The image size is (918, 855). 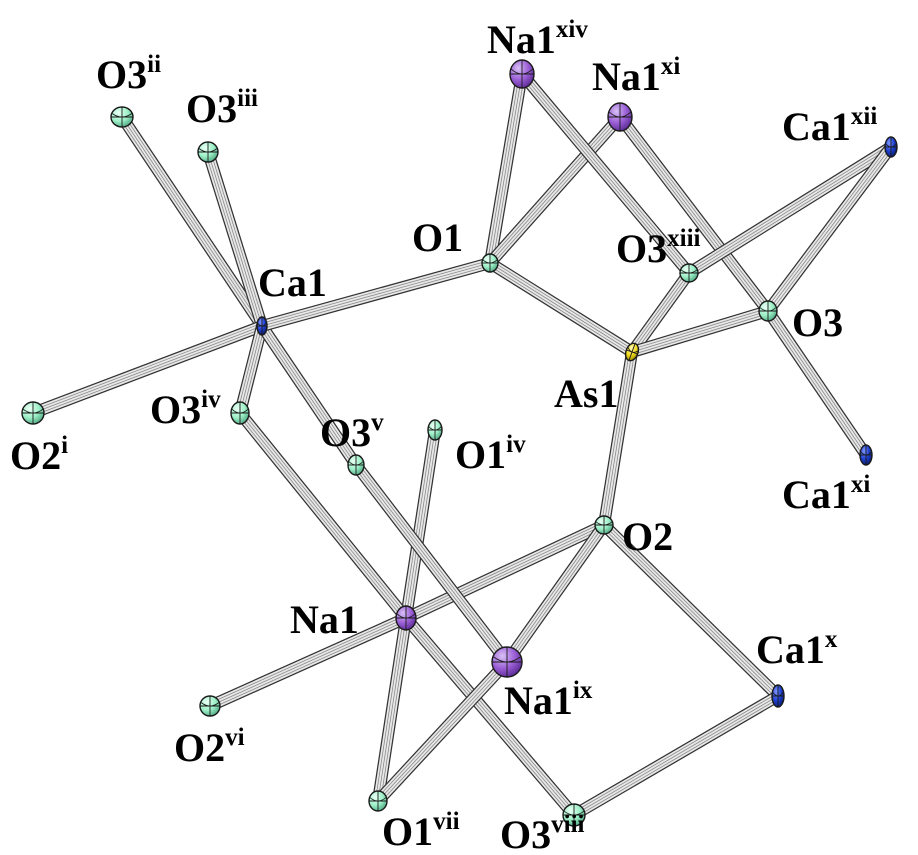 I want to click on label-O2i: O2i, so click(x=39, y=455).